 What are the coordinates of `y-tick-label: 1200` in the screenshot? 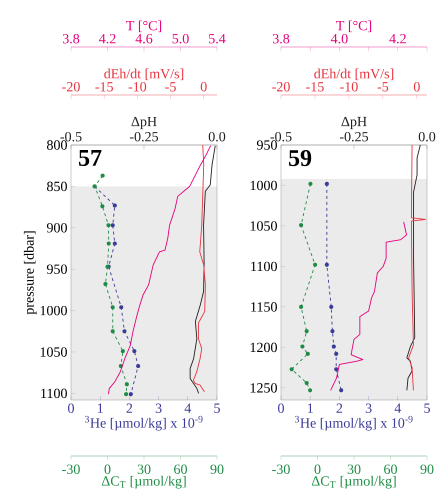 It's located at (263, 347).